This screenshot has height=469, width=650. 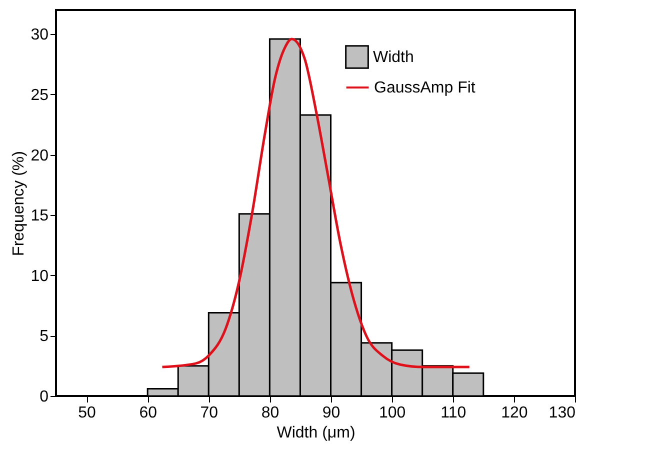 What do you see at coordinates (393, 57) in the screenshot?
I see `legend-label: Width` at bounding box center [393, 57].